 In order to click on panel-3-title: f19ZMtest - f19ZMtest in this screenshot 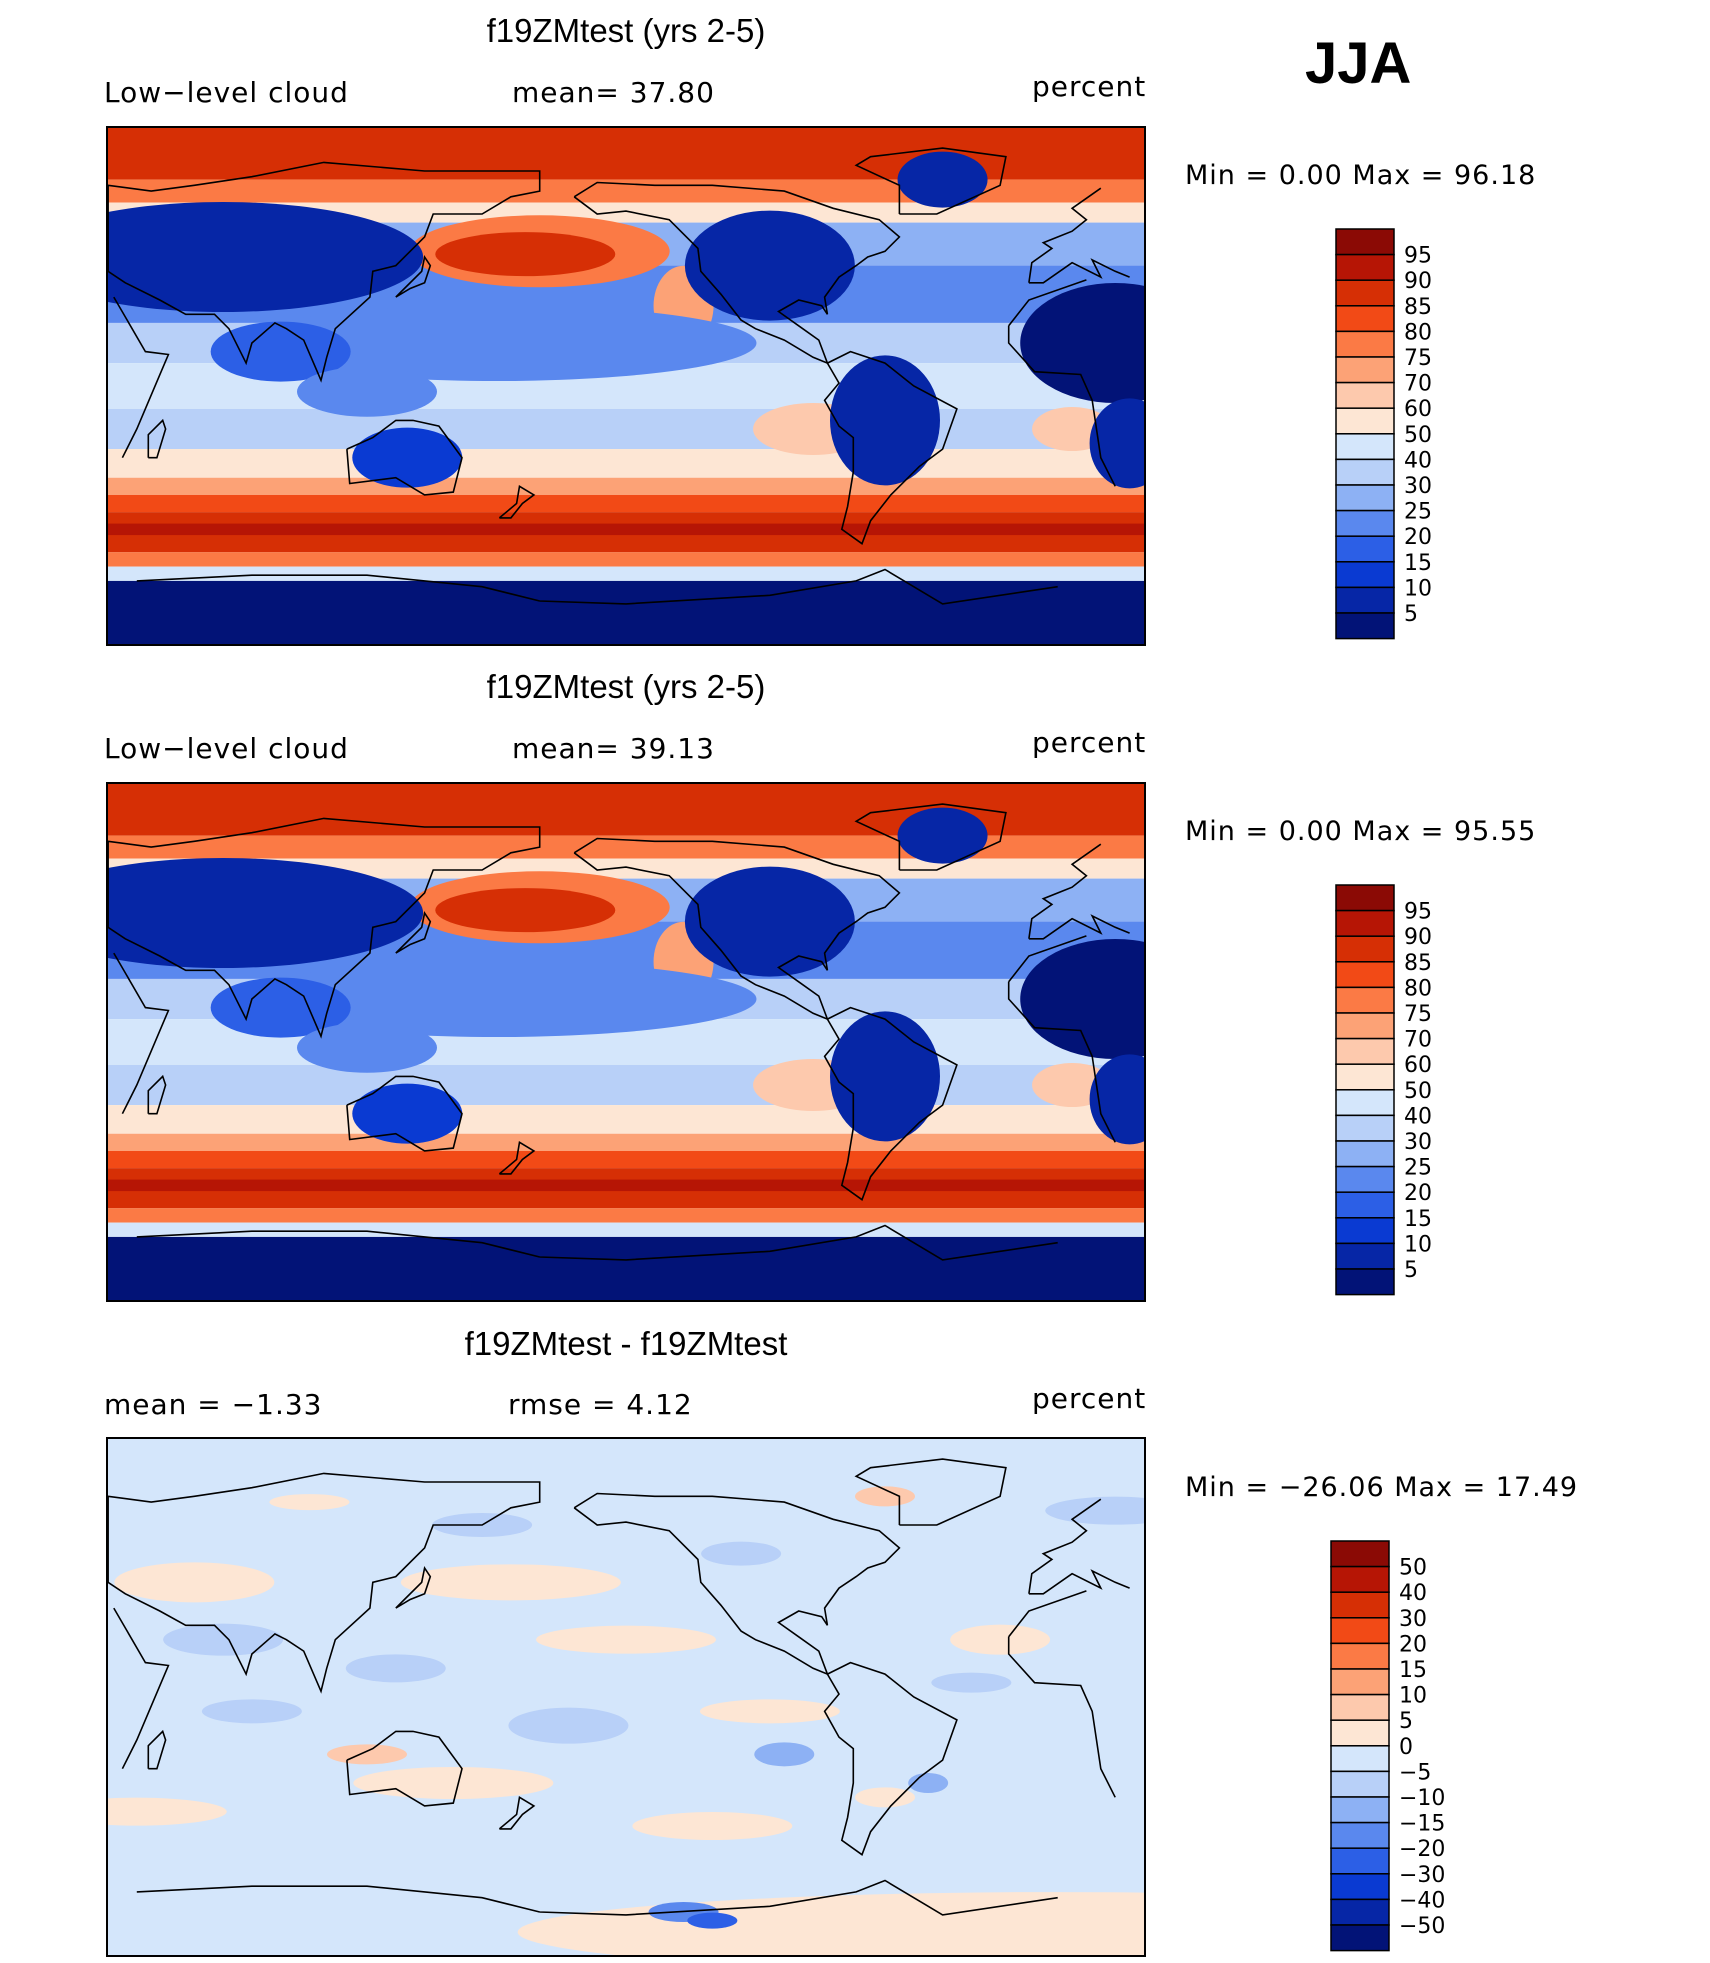, I will do `click(626, 1343)`.